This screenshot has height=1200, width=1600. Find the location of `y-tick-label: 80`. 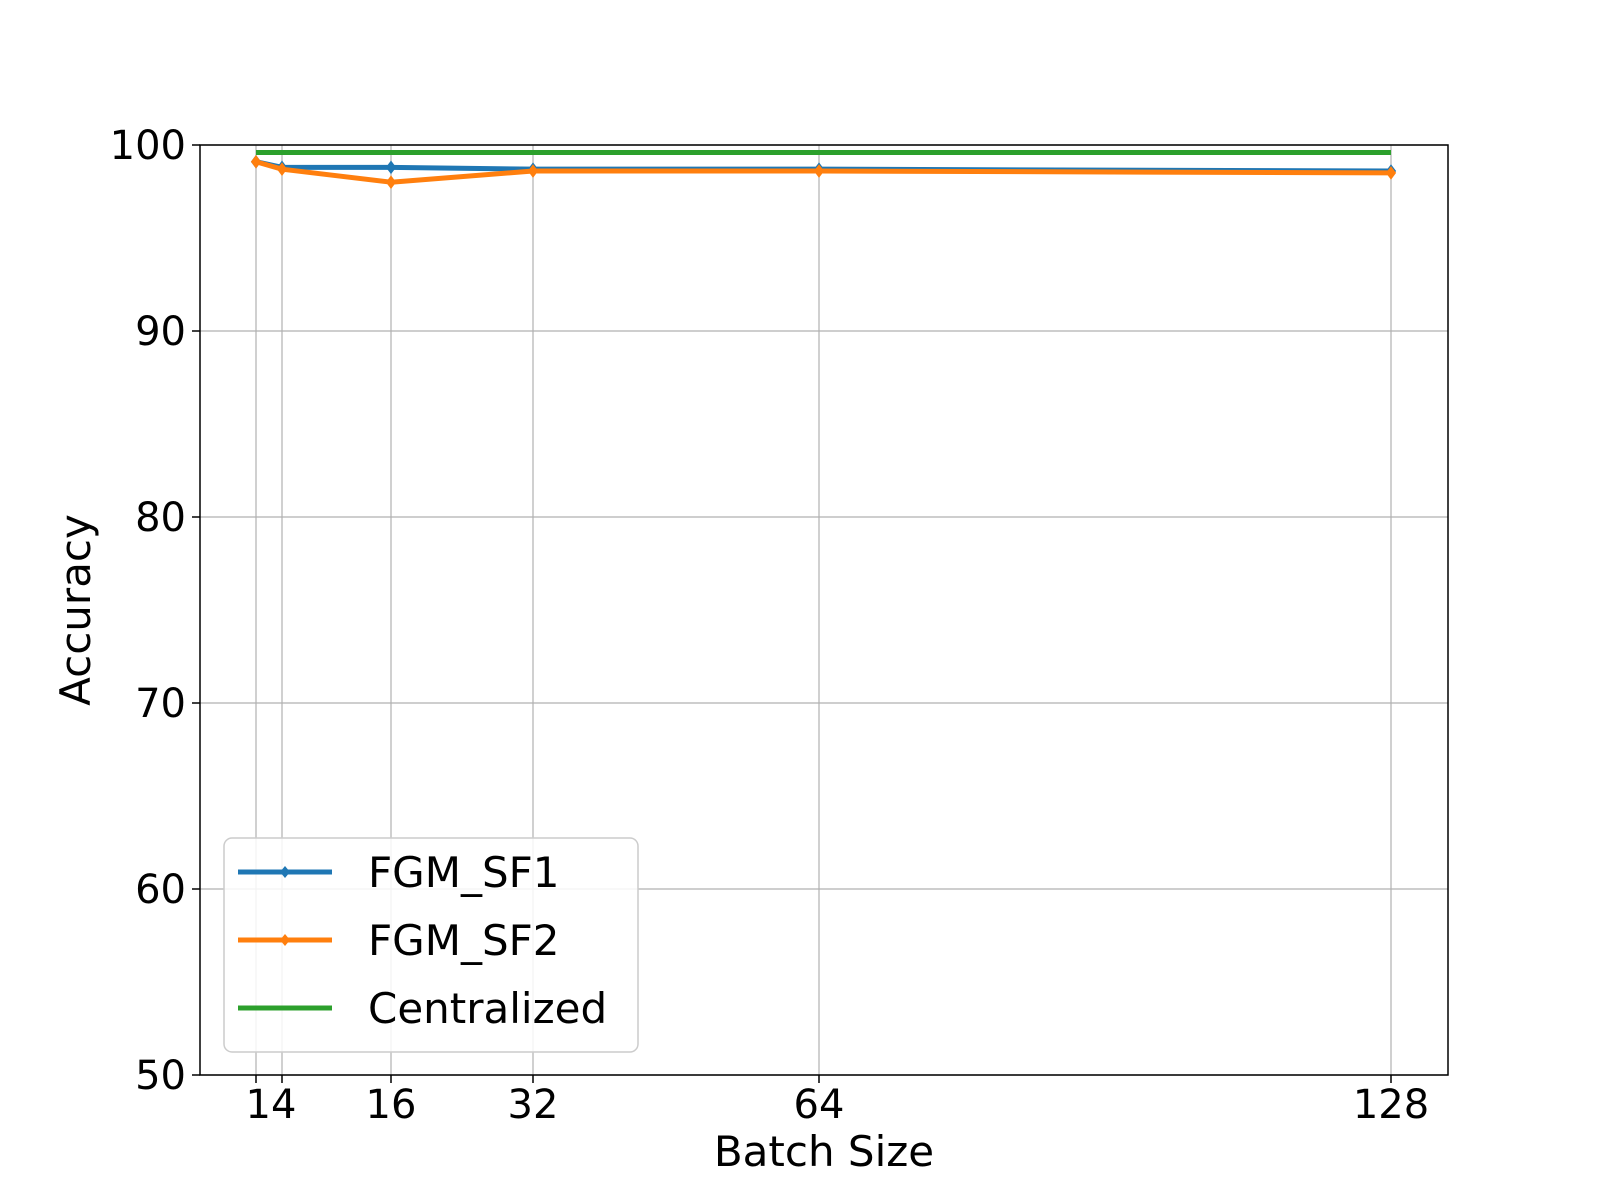

y-tick-label: 80 is located at coordinates (160, 518).